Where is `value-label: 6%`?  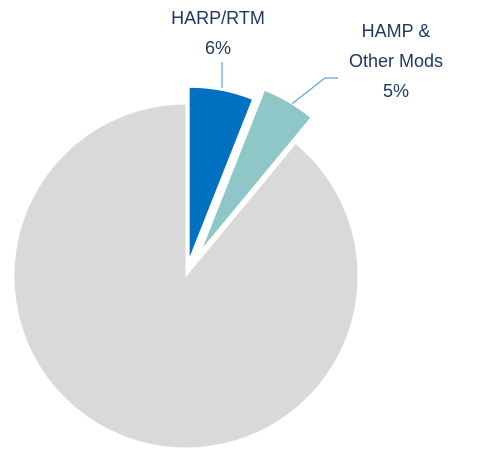
value-label: 6% is located at coordinates (217, 48).